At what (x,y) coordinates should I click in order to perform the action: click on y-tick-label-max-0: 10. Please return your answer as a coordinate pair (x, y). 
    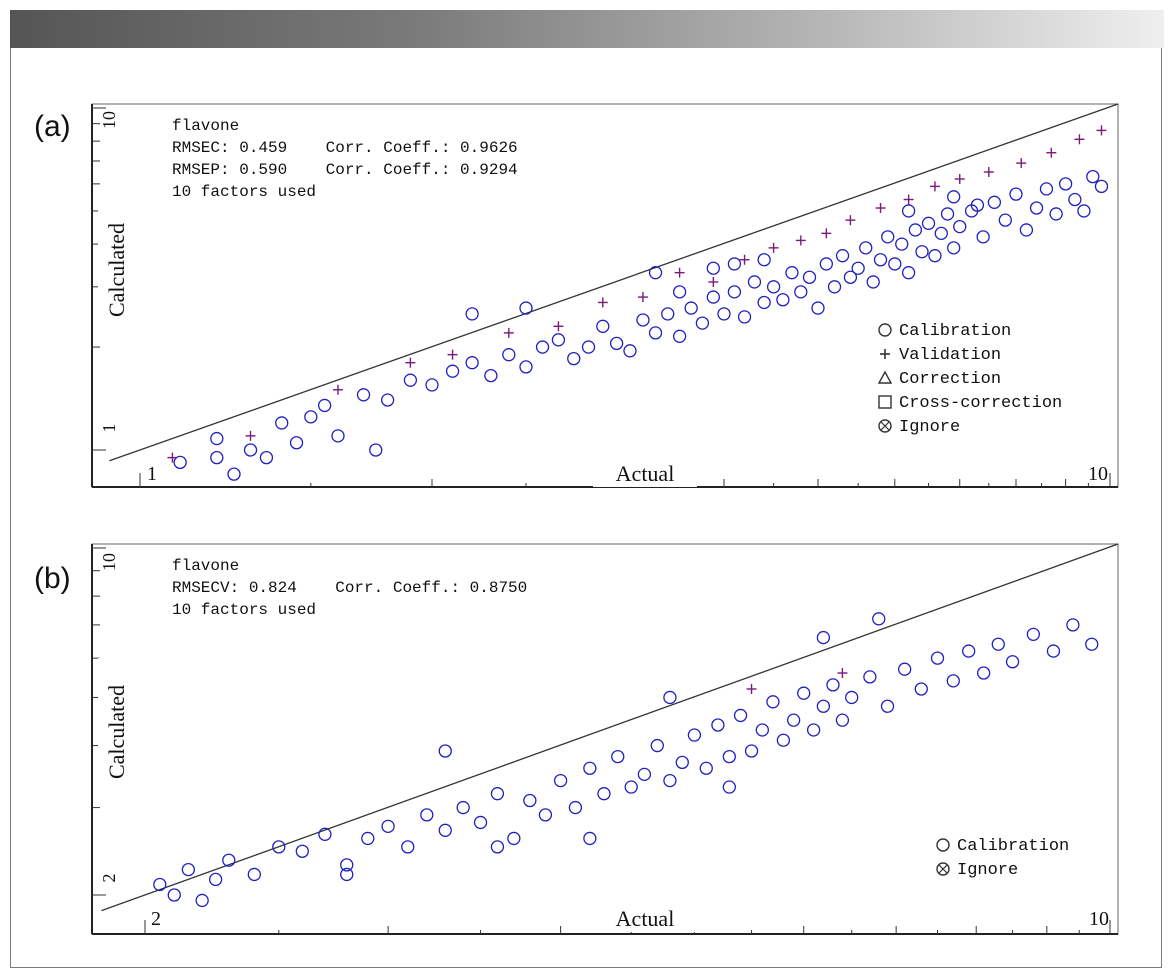
    Looking at the image, I should click on (109, 120).